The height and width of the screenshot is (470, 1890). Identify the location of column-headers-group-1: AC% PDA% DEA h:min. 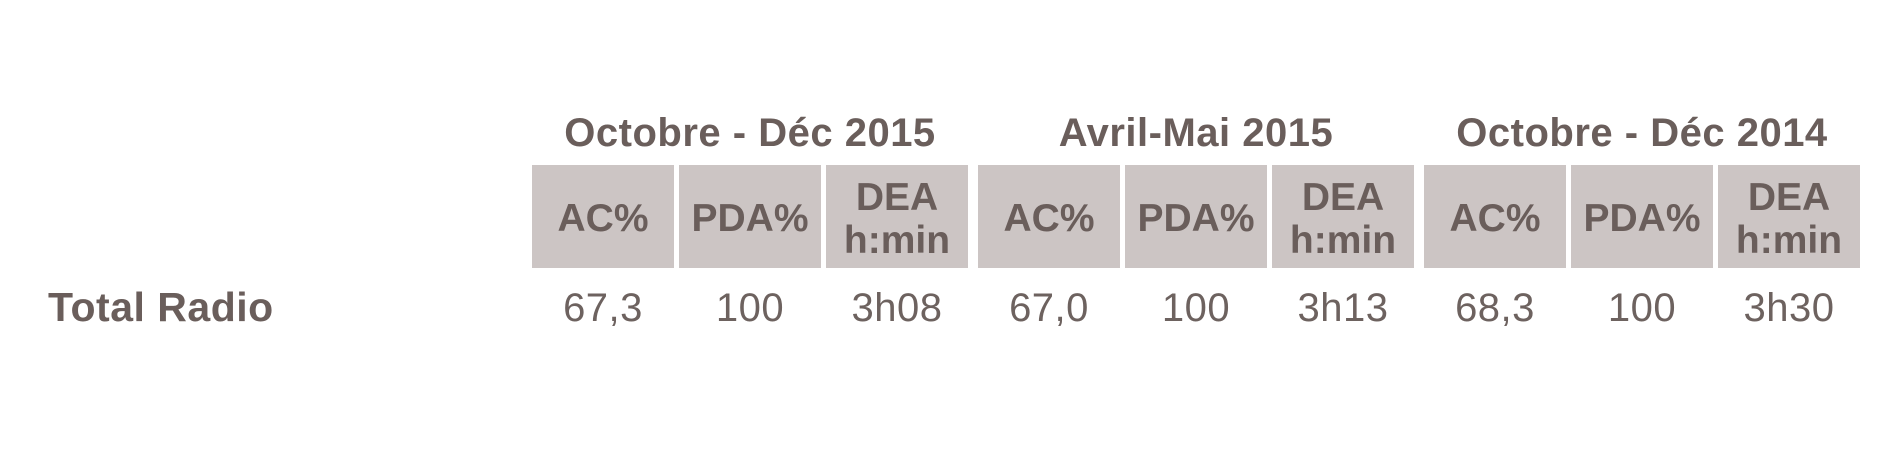
(750, 216).